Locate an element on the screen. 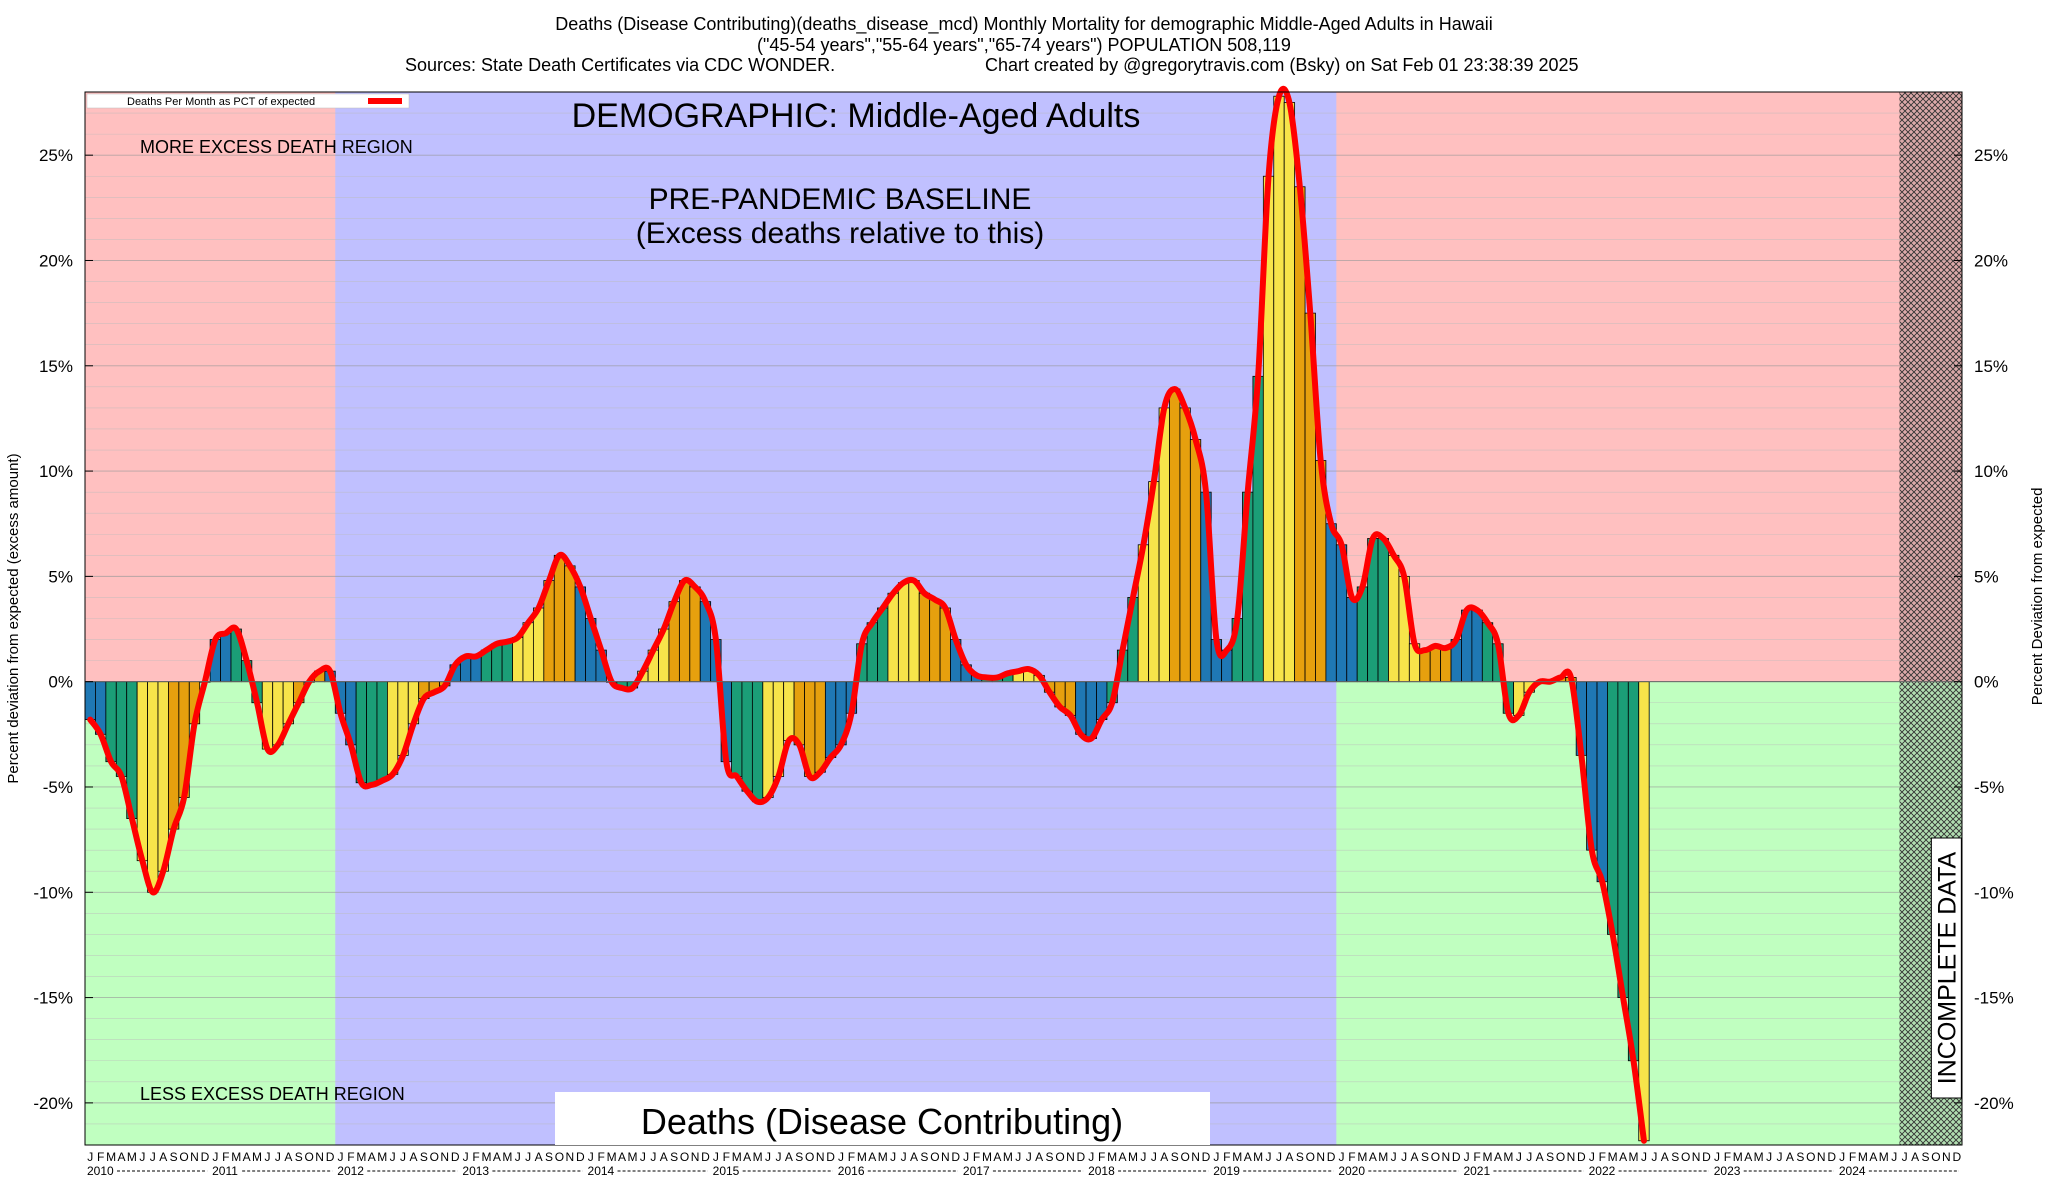  y-tick-label-right: 20% is located at coordinates (1991, 260).